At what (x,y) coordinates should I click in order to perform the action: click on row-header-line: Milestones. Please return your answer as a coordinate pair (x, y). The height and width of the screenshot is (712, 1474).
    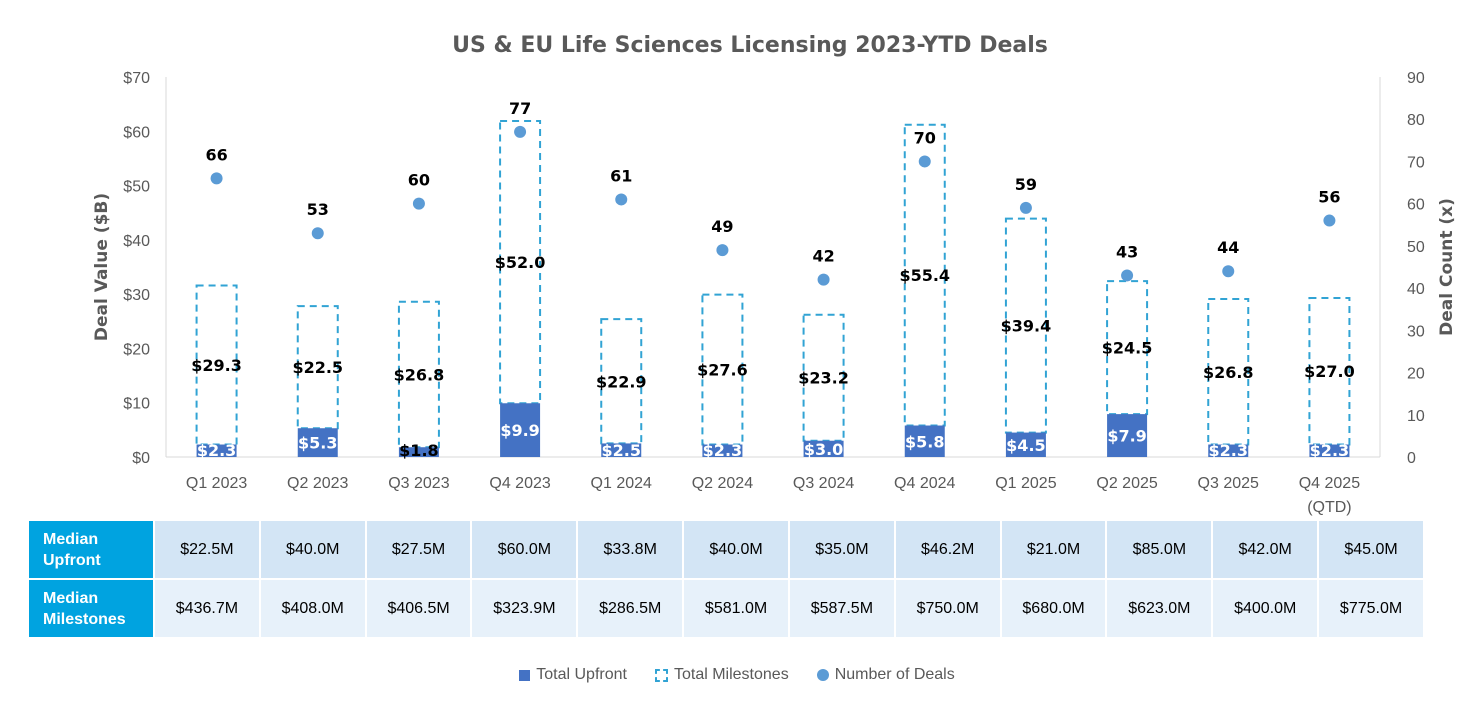
    Looking at the image, I should click on (84, 619).